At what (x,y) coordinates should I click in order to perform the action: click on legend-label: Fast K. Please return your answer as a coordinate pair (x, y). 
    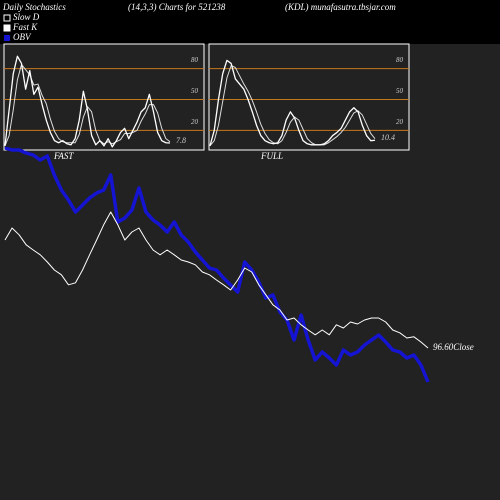
    Looking at the image, I should click on (25, 27).